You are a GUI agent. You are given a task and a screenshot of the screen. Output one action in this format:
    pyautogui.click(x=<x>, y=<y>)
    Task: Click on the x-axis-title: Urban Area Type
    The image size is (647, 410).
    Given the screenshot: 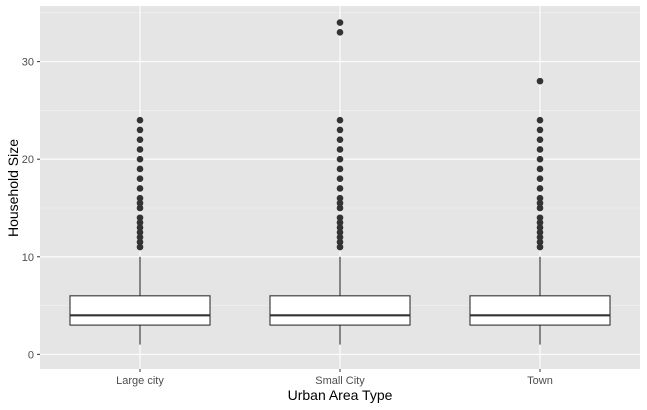 What is the action you would take?
    pyautogui.click(x=340, y=395)
    